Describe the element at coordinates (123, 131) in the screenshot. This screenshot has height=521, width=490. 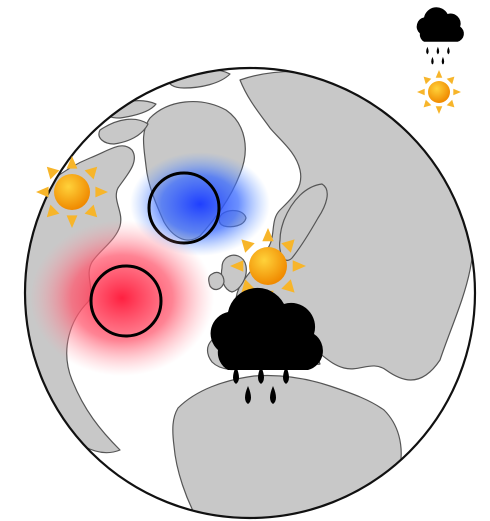
I see `canadian-archipelago` at that location.